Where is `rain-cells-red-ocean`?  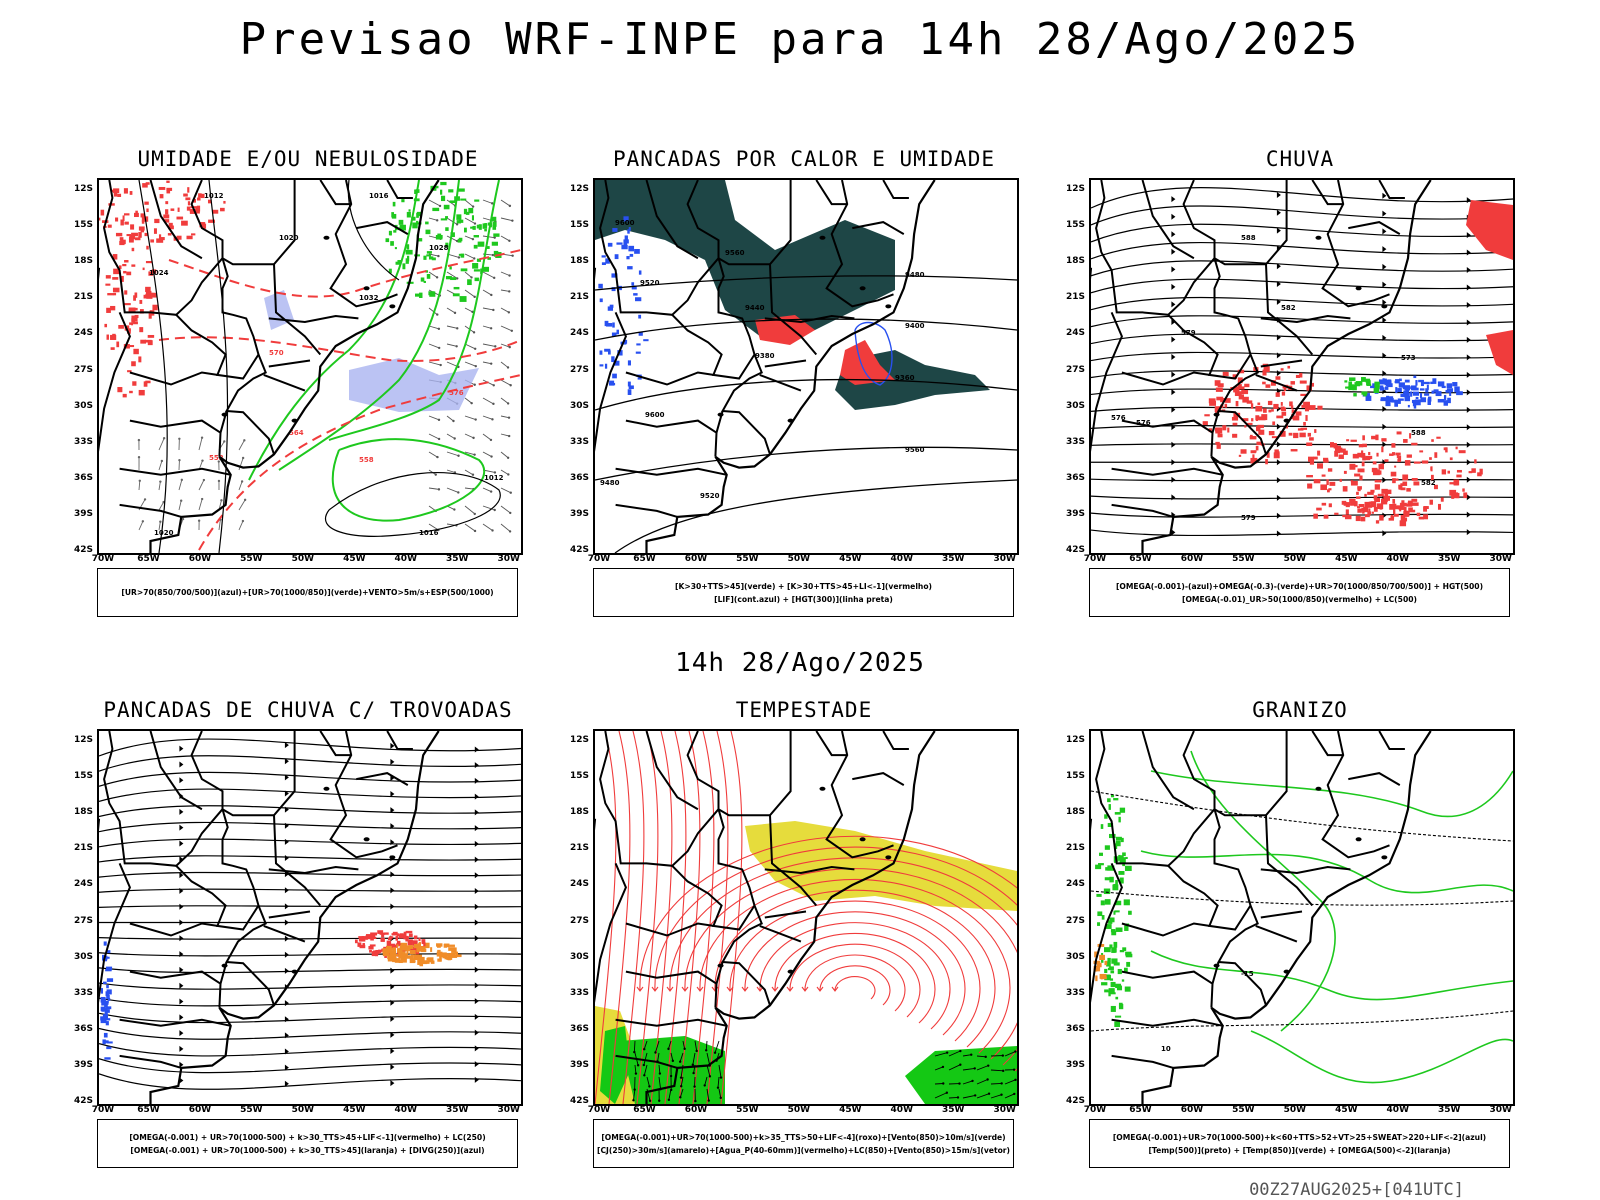 rain-cells-red-ocean is located at coordinates (1394, 473).